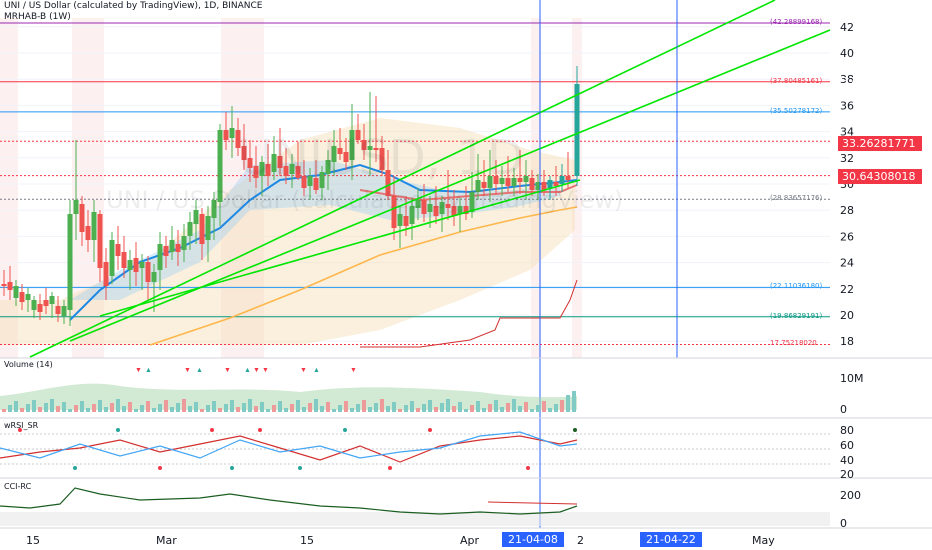 This screenshot has width=932, height=550. What do you see at coordinates (796, 286) in the screenshot?
I see `level-label-4: (22.11036180)` at bounding box center [796, 286].